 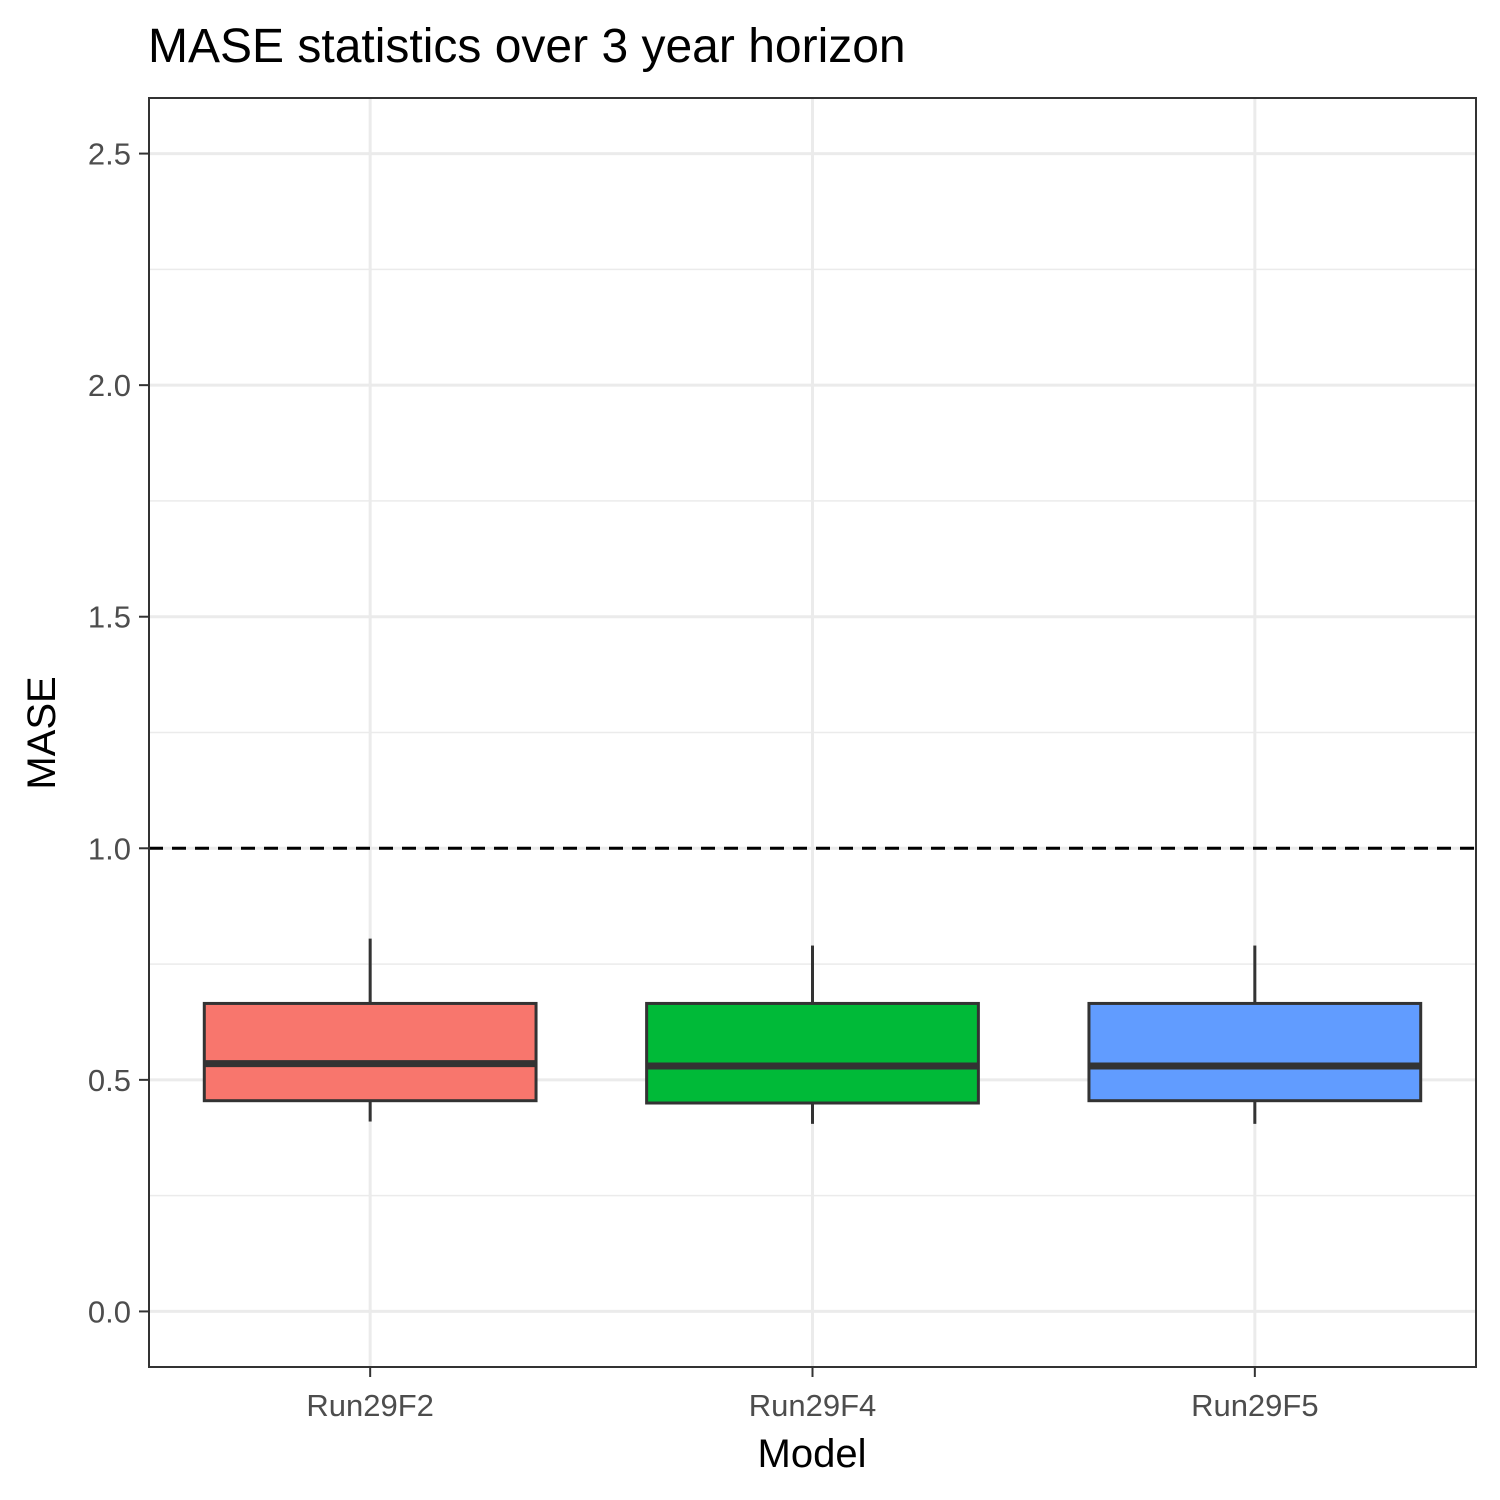 I want to click on y-axis-title: MASE, so click(x=42, y=732).